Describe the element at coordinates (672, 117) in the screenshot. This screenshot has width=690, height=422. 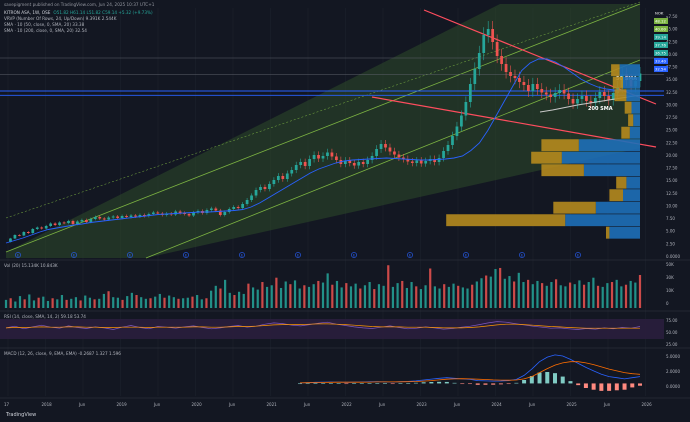
I see `y-tick-label: 27.50` at that location.